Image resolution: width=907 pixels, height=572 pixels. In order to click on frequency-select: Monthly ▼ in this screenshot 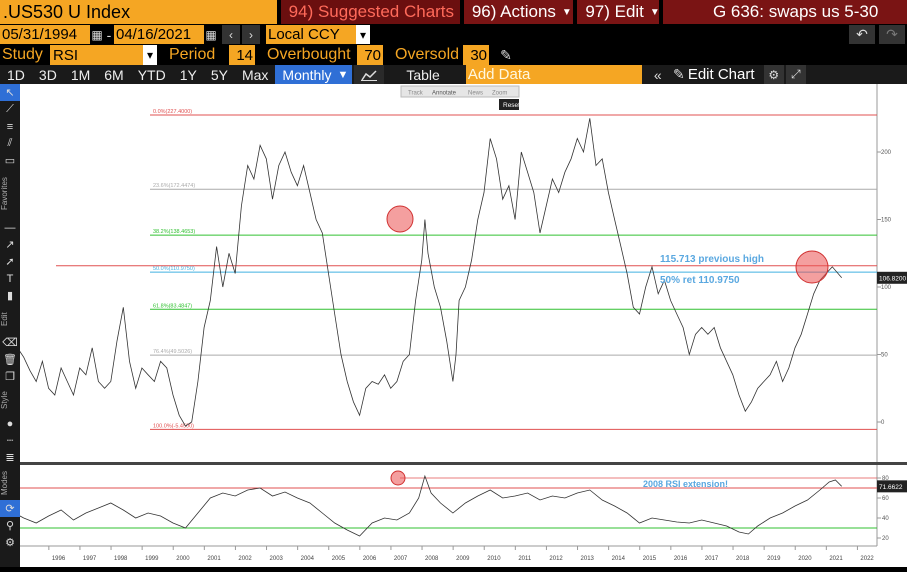, I will do `click(314, 74)`.